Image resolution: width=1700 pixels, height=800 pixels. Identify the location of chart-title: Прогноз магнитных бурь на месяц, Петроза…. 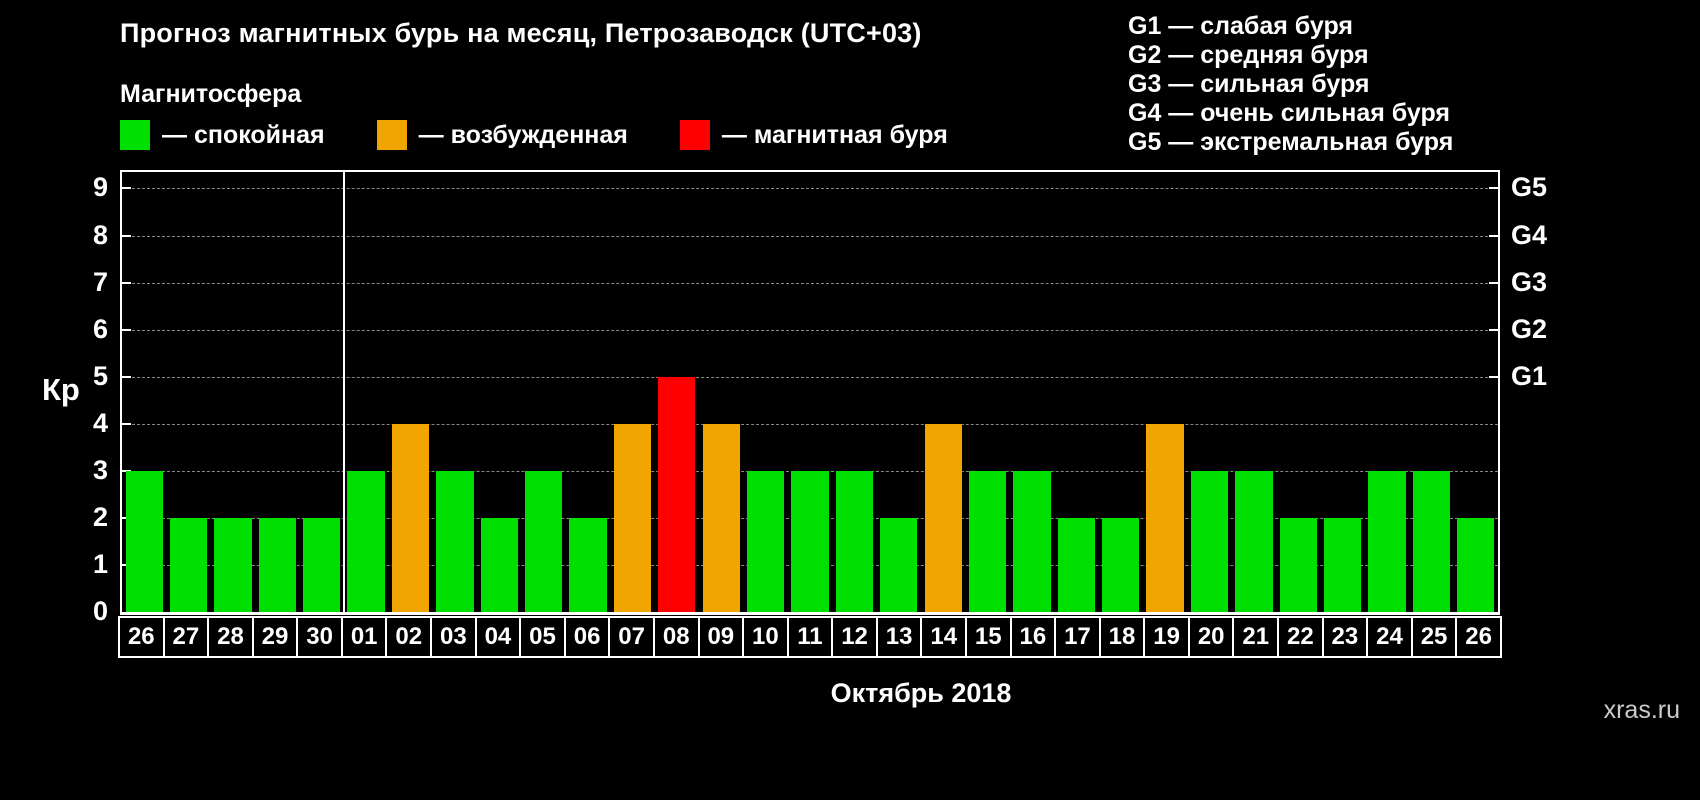
(521, 33).